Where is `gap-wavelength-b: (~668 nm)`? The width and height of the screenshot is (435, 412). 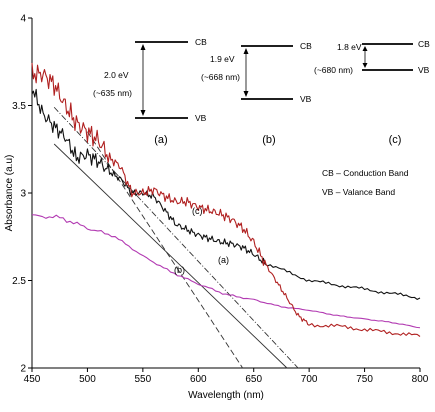 gap-wavelength-b: (~668 nm) is located at coordinates (220, 77).